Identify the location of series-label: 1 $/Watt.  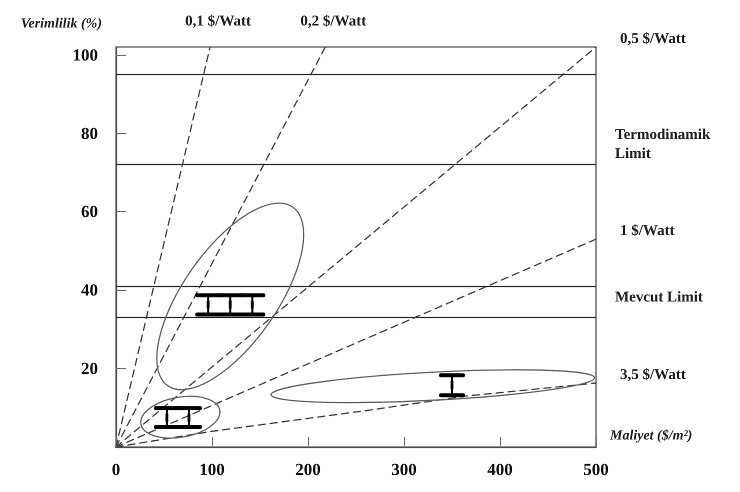
(647, 231).